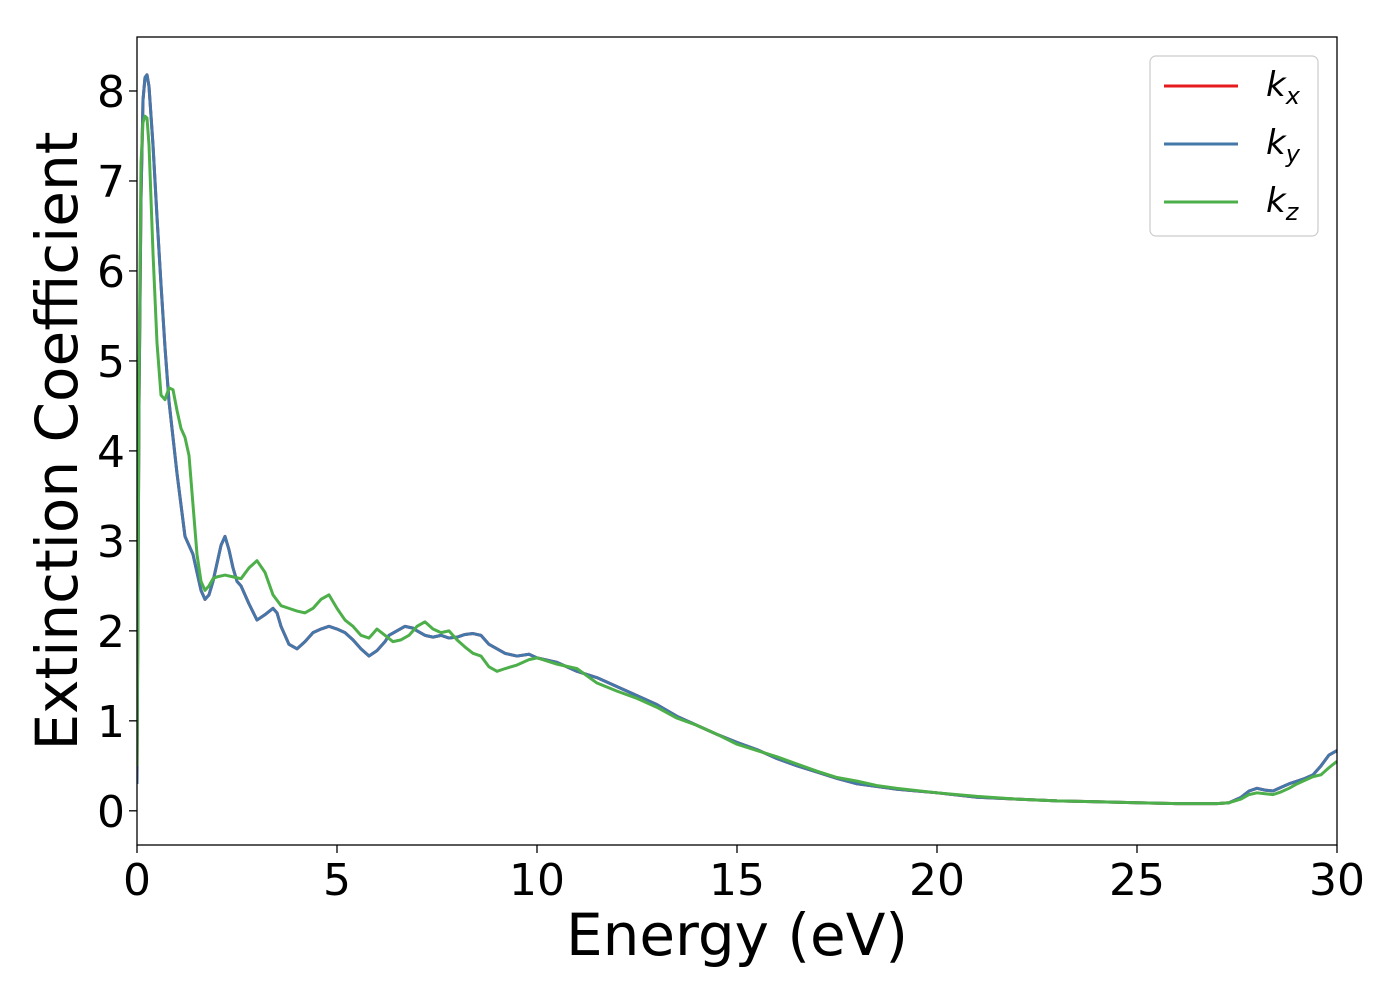  What do you see at coordinates (337, 880) in the screenshot?
I see `x-tick-label: 5` at bounding box center [337, 880].